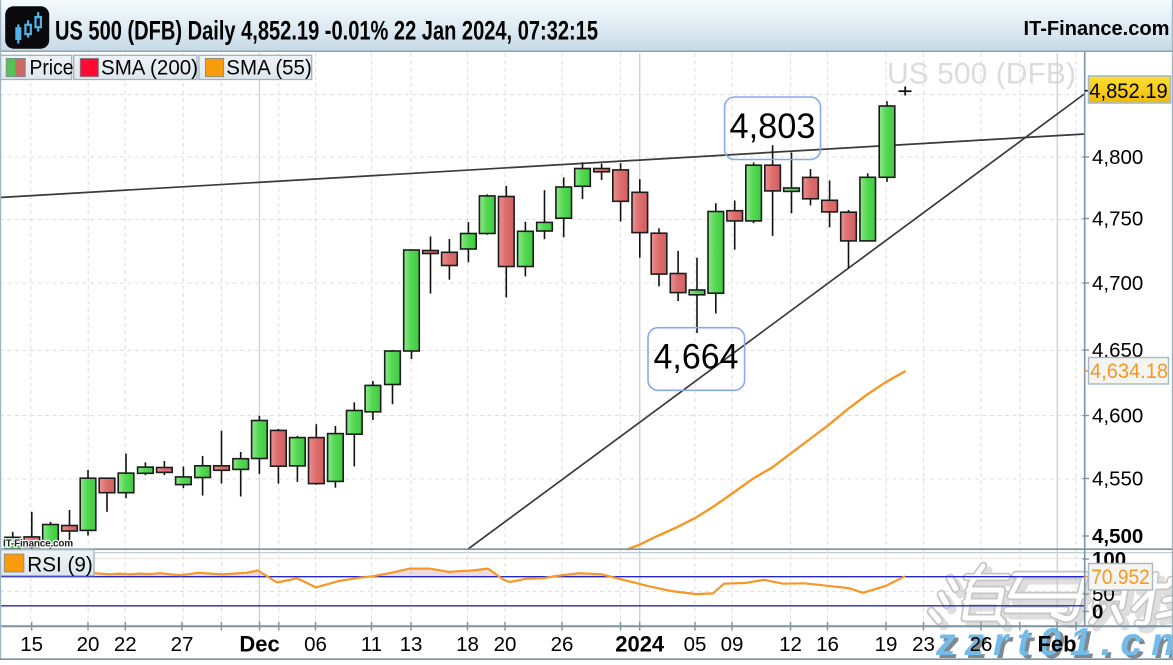 Image resolution: width=1173 pixels, height=665 pixels. Describe the element at coordinates (259, 644) in the screenshot. I see `svg-text: Dec` at that location.